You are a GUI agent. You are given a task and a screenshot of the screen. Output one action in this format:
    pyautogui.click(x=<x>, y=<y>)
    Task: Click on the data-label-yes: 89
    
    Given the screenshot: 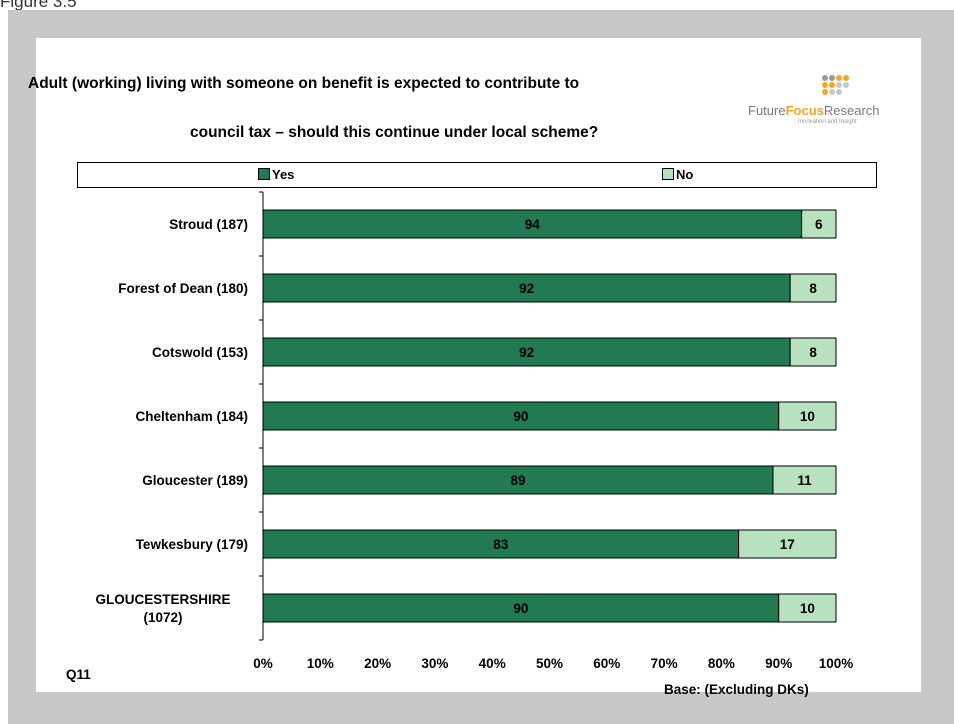 What is the action you would take?
    pyautogui.click(x=517, y=480)
    